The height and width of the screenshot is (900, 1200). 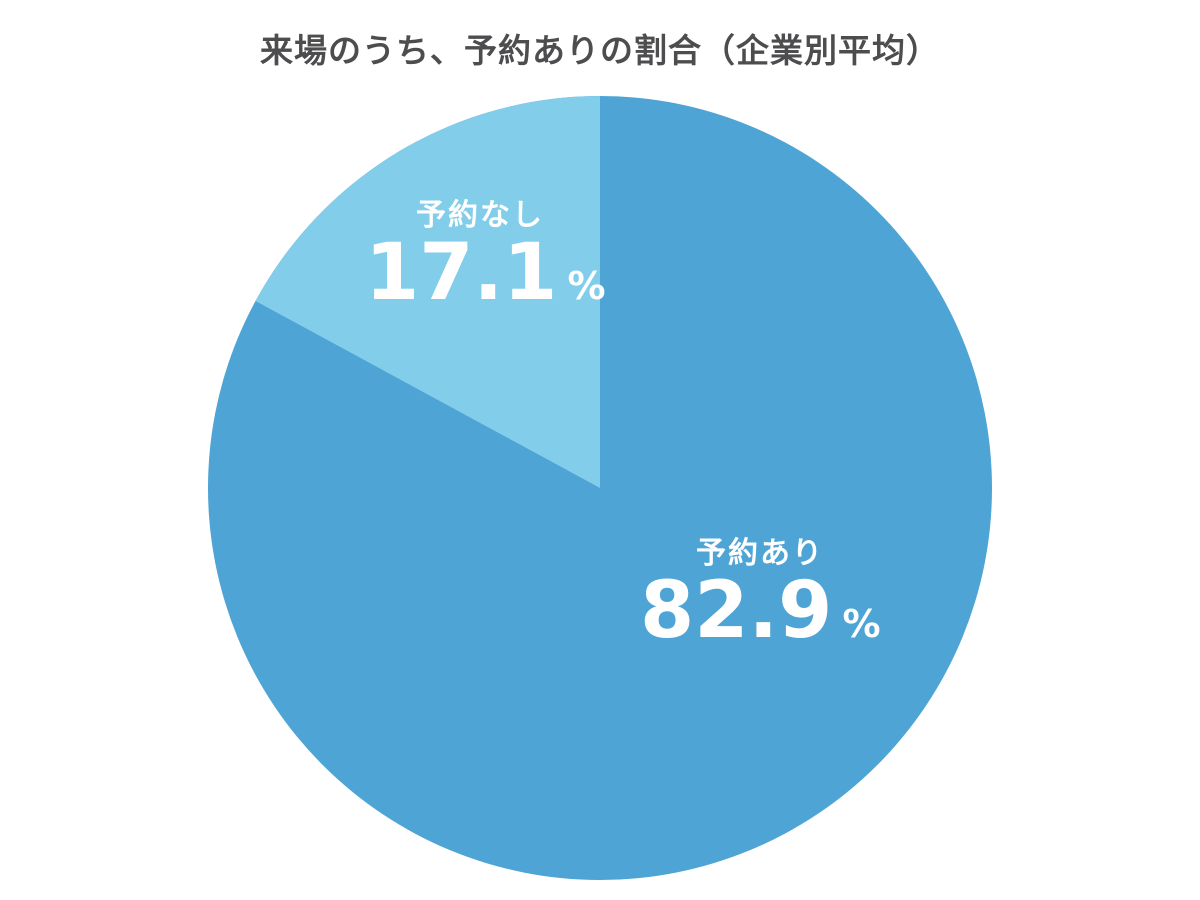 I want to click on label-name: 予約あり, so click(x=760, y=553).